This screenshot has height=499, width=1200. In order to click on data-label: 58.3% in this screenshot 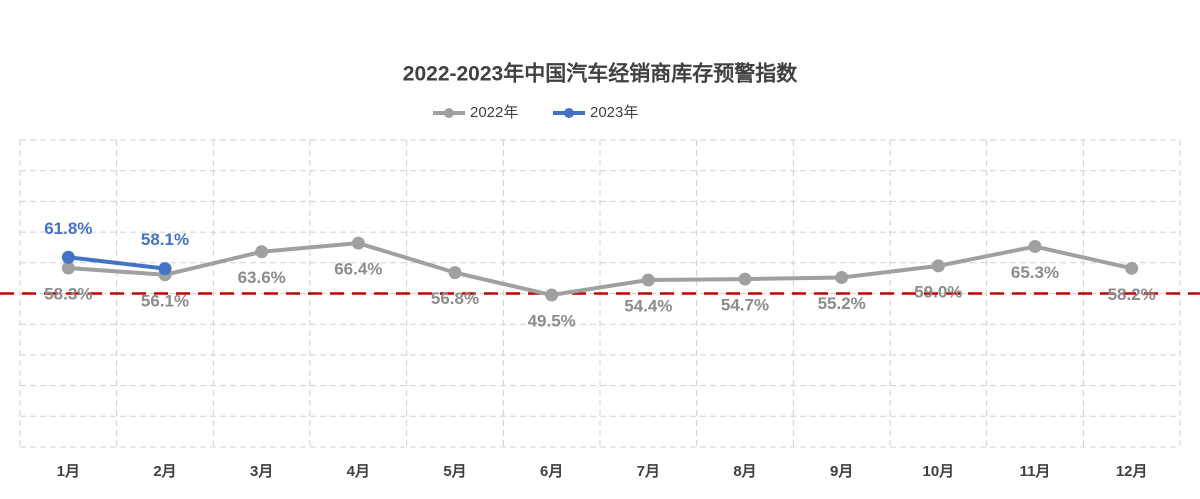, I will do `click(68, 294)`.